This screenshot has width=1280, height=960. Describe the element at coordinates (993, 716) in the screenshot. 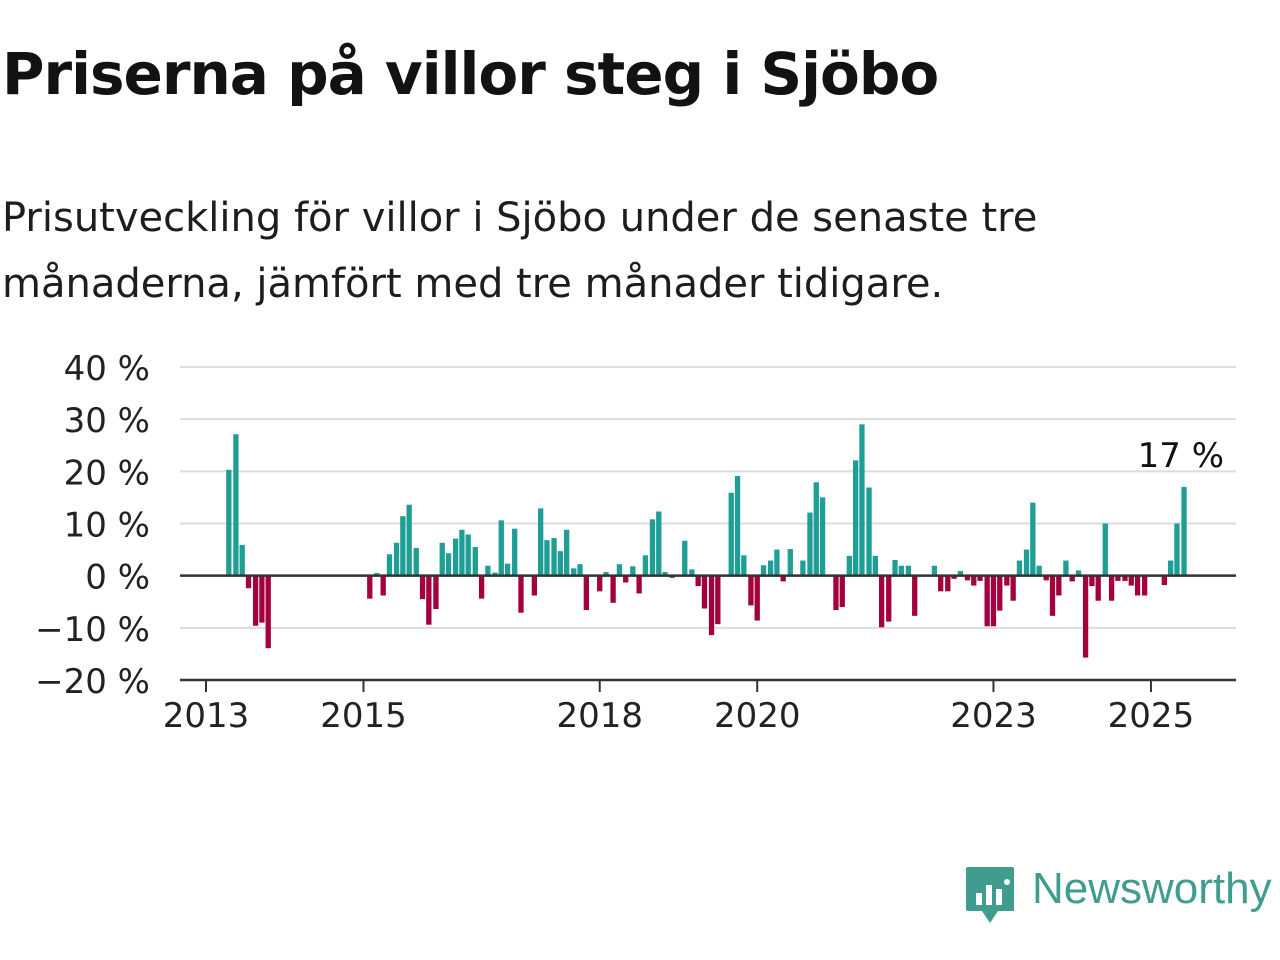

I see `x-tick-label: 2023` at that location.